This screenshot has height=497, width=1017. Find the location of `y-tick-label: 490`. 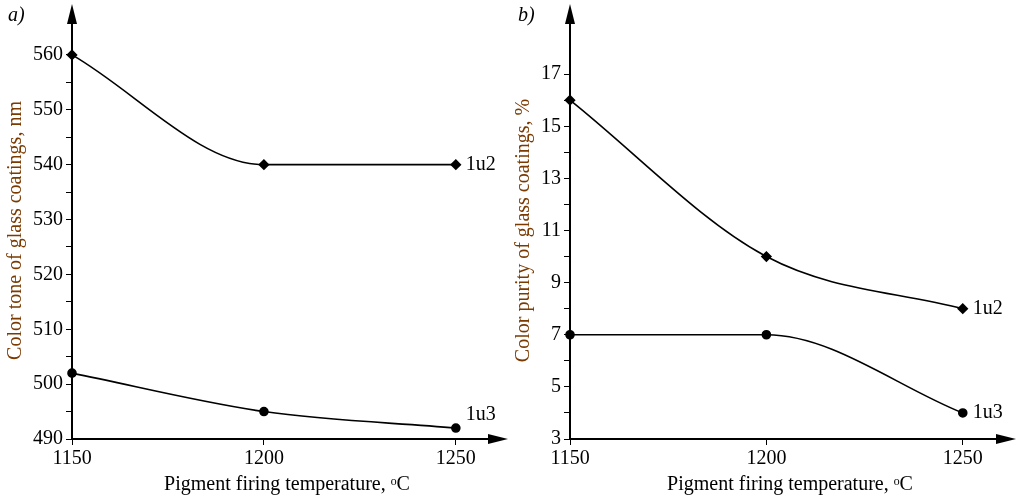

y-tick-label: 490 is located at coordinates (48, 437).